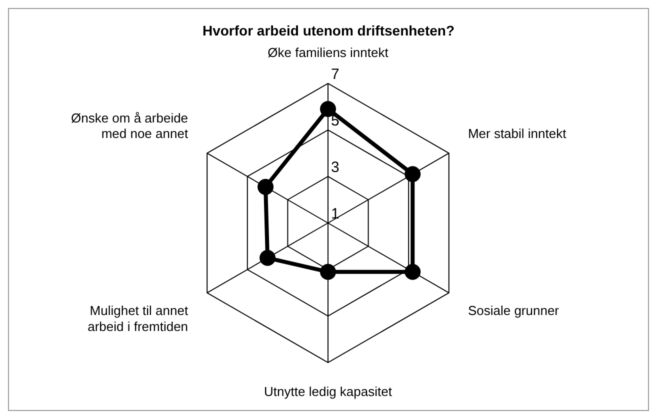 This screenshot has height=419, width=657. Describe the element at coordinates (514, 310) in the screenshot. I see `spoke-label: Sosiale grunner` at that location.